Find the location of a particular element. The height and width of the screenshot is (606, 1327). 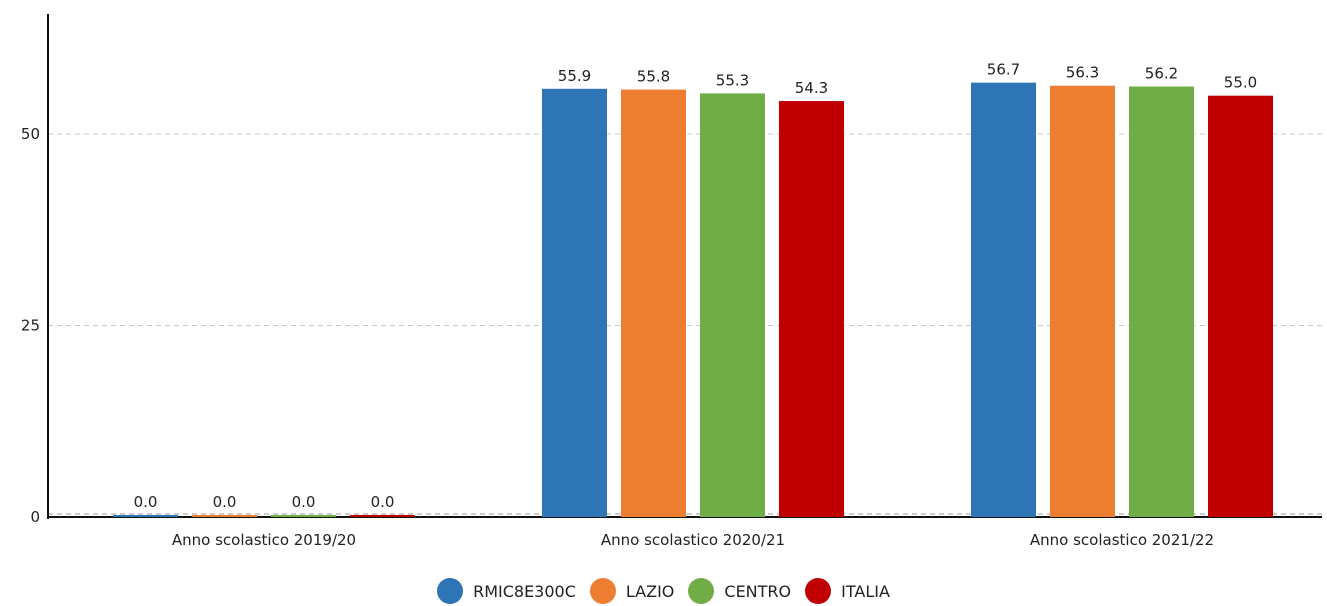

legend-label: RMIC8E300C is located at coordinates (524, 591).